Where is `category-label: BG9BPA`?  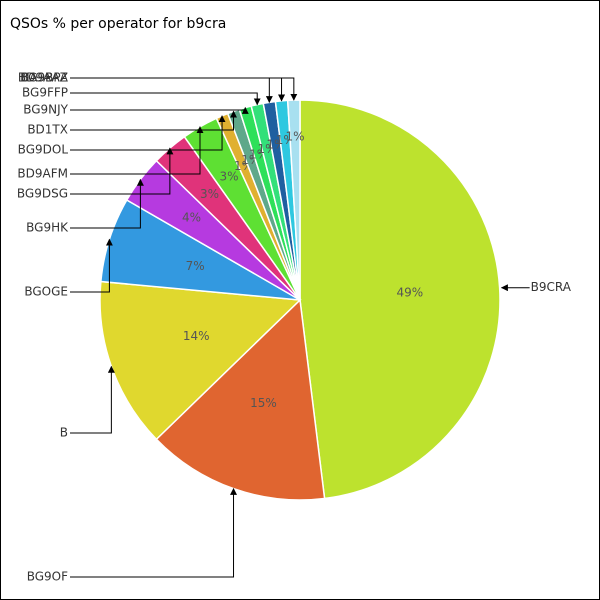
category-label: BG9BPA is located at coordinates (44, 78).